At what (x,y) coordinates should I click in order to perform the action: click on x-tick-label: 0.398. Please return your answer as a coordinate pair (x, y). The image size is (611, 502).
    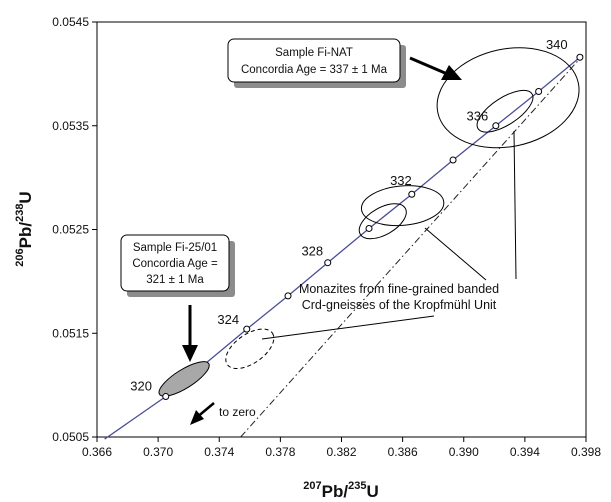
    Looking at the image, I should click on (586, 452).